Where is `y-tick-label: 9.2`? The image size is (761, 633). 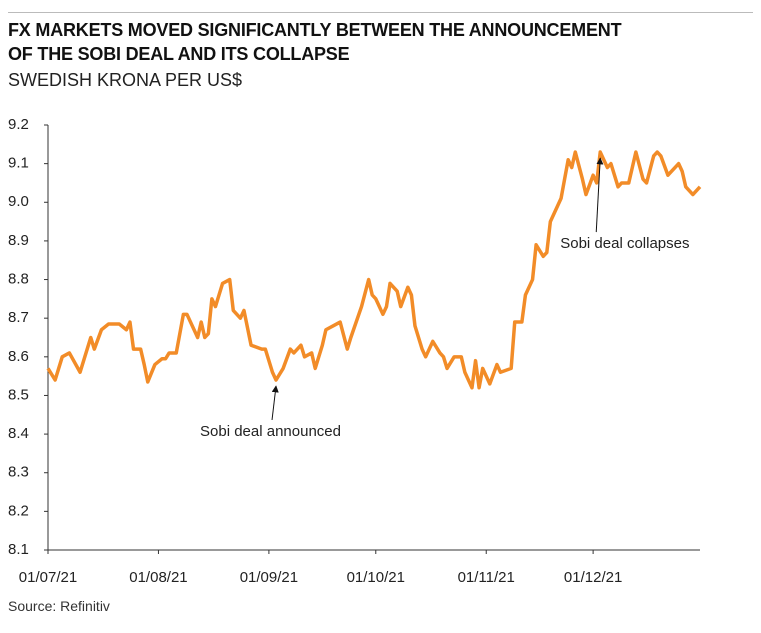
y-tick-label: 9.2 is located at coordinates (18, 124).